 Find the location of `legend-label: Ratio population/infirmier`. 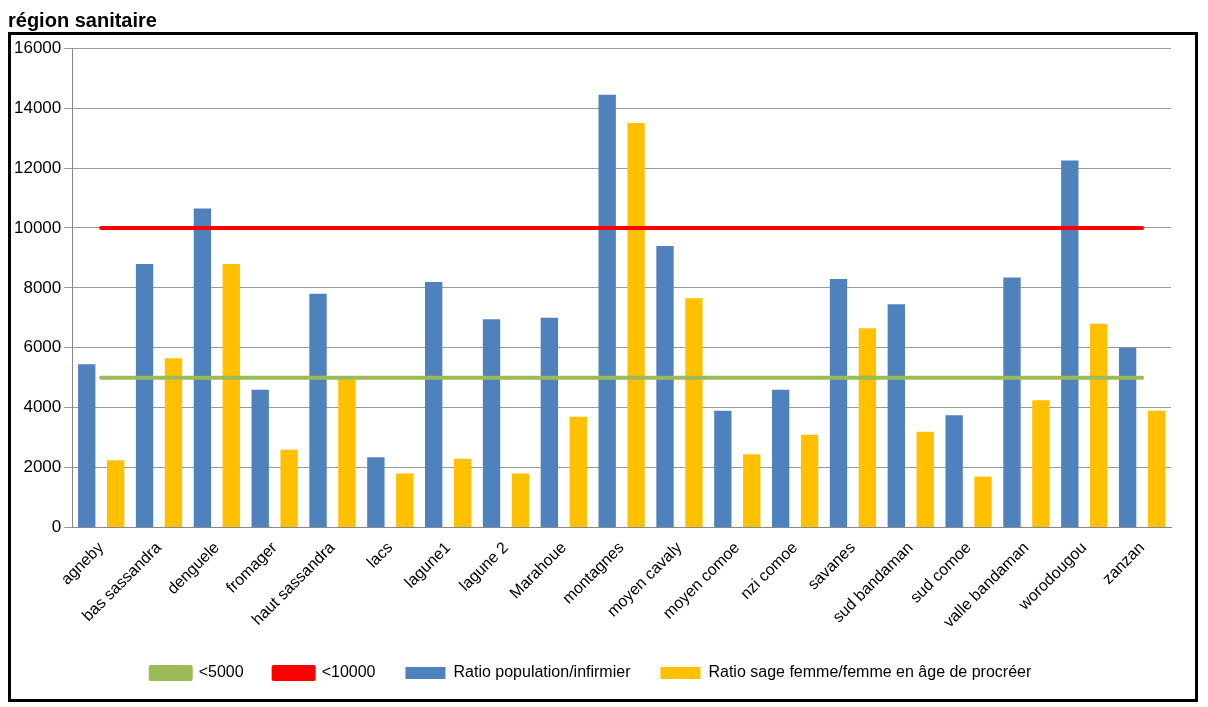

legend-label: Ratio population/infirmier is located at coordinates (542, 672).